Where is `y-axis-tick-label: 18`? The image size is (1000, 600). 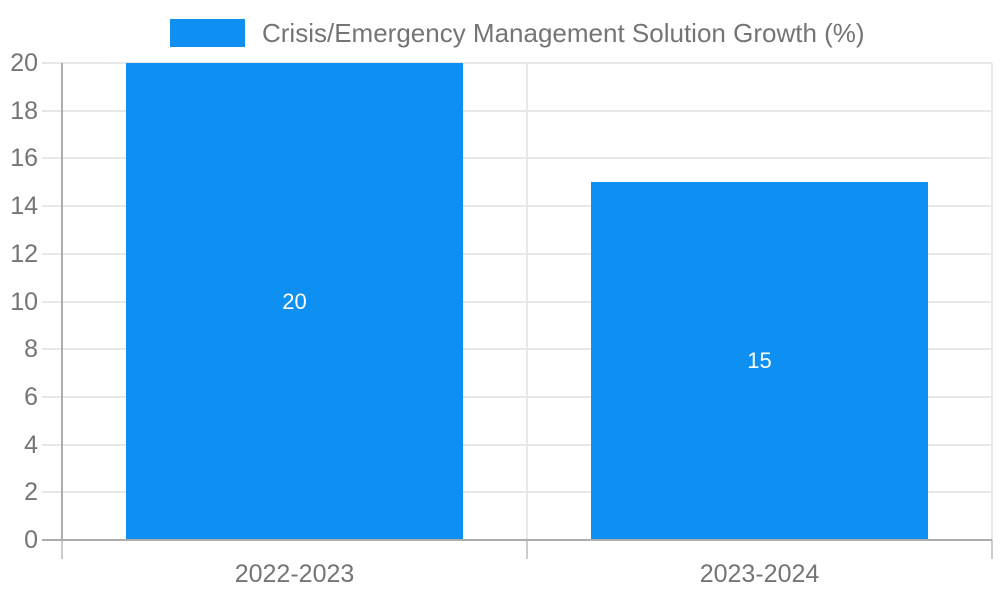 y-axis-tick-label: 18 is located at coordinates (24, 111).